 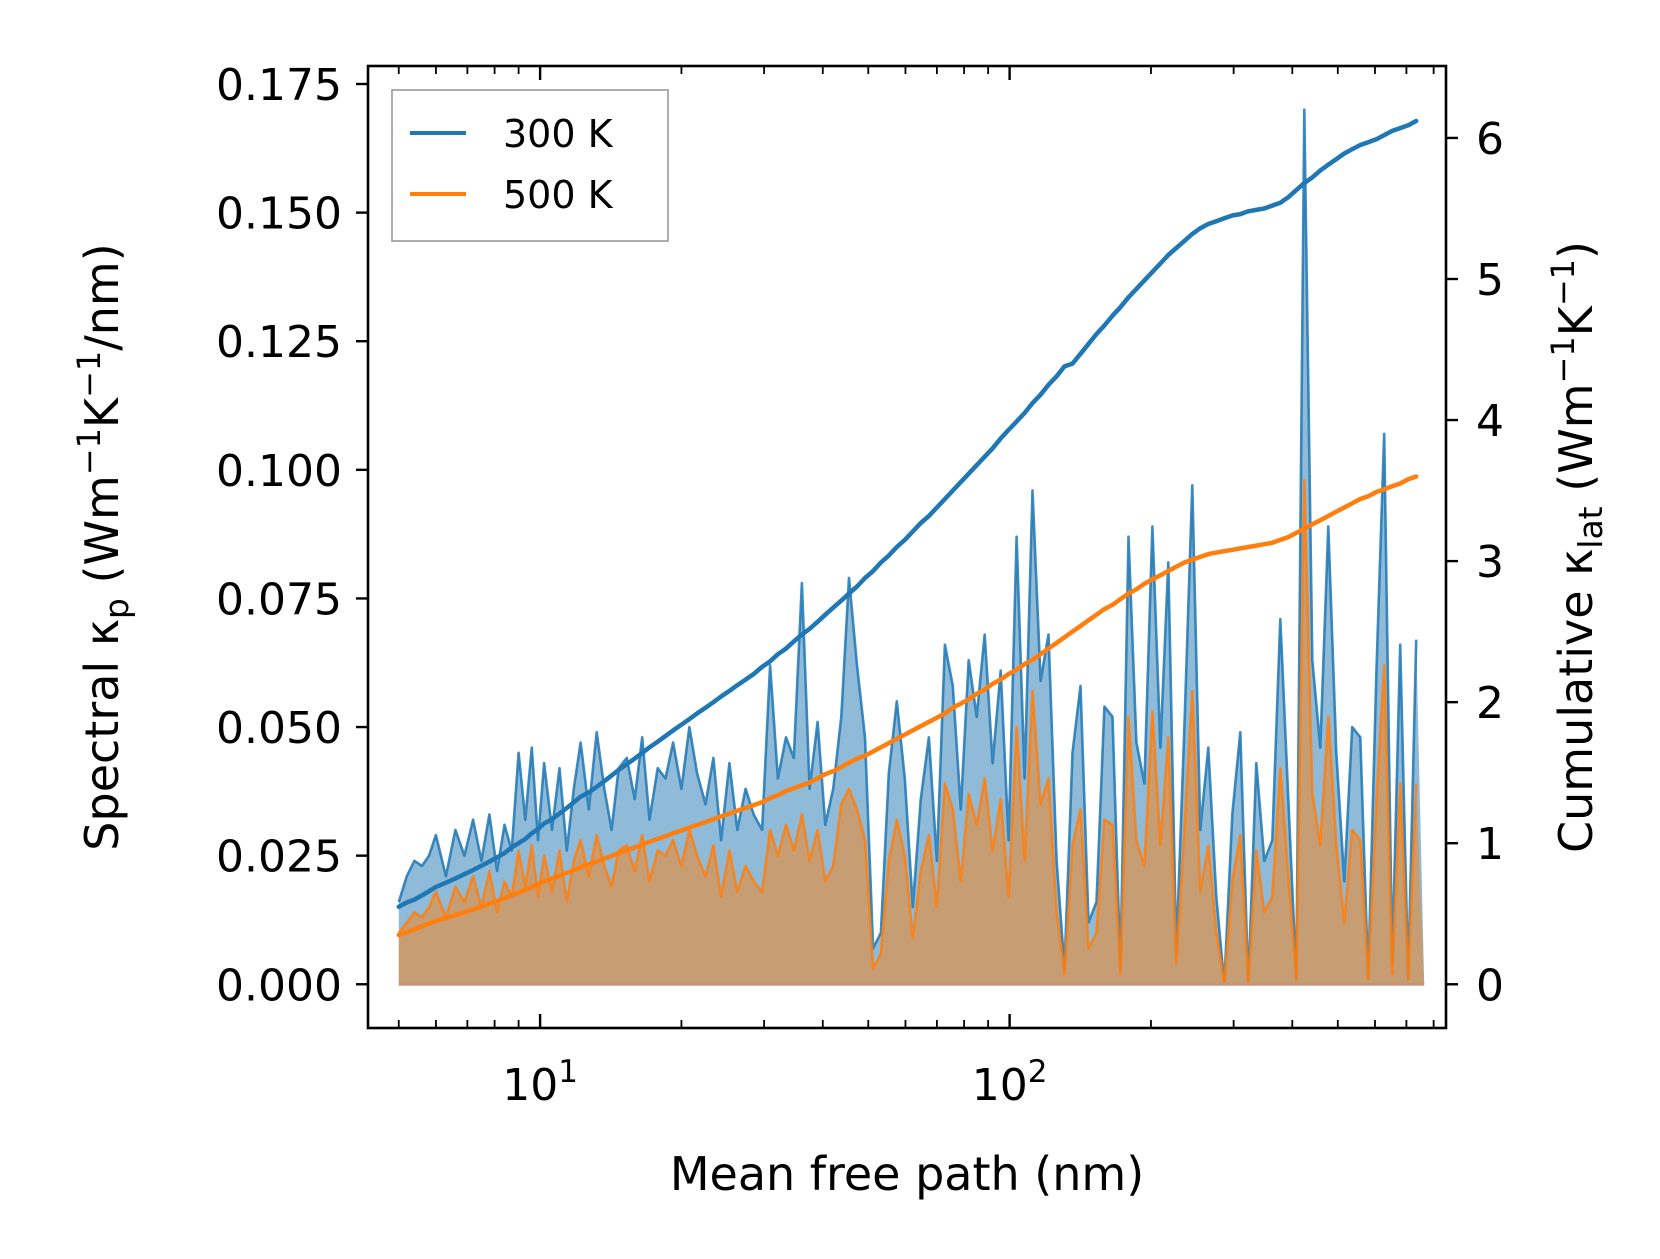 What do you see at coordinates (1563, 359) in the screenshot?
I see `ylabel-right-exp1: −1` at bounding box center [1563, 359].